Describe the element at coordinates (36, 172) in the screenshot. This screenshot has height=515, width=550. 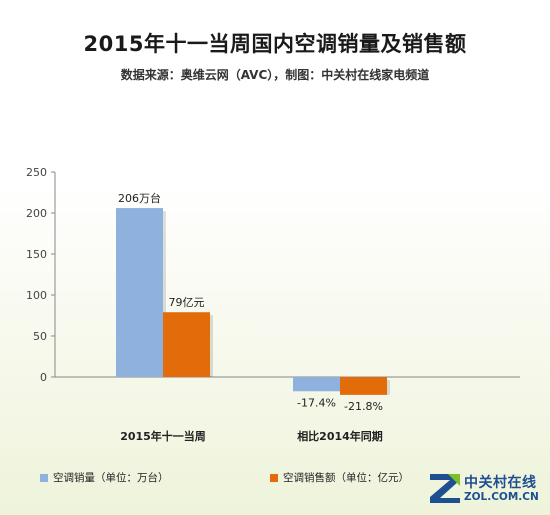
I see `y-tick-label: 250` at that location.